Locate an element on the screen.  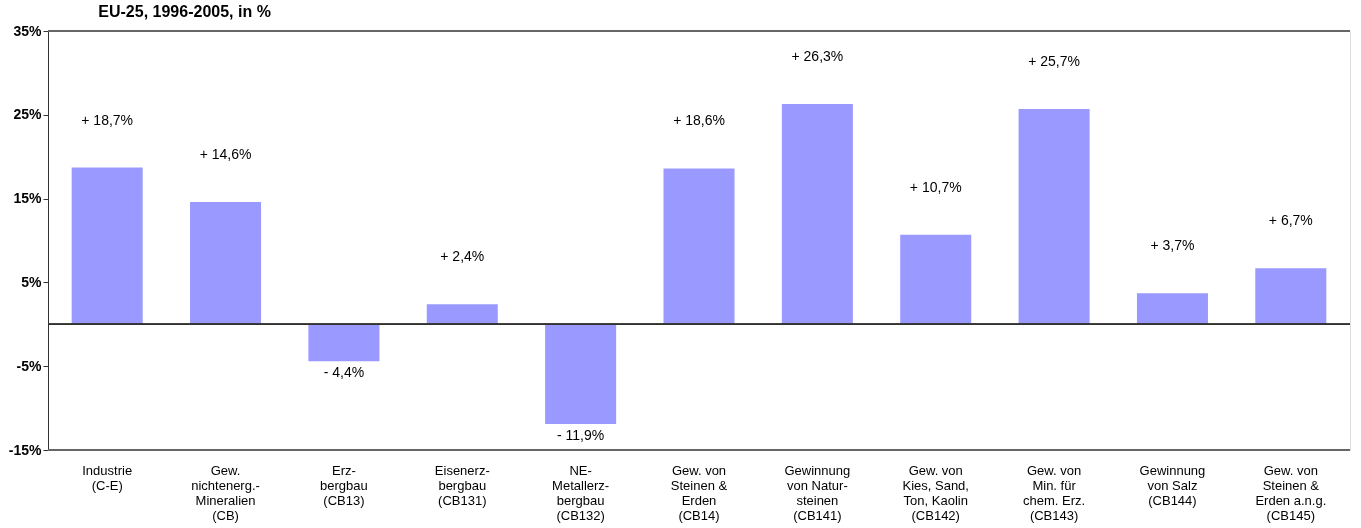
y-tick-label: -15% is located at coordinates (25, 449).